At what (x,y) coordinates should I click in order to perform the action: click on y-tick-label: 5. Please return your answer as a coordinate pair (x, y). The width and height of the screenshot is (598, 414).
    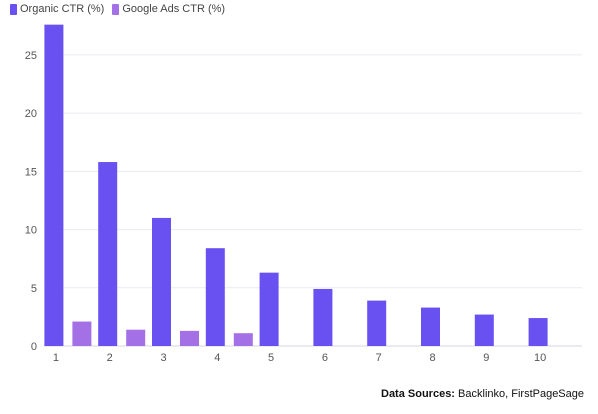
    Looking at the image, I should click on (34, 289).